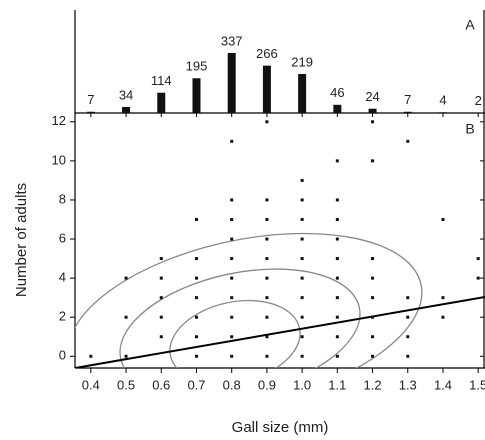 This screenshot has height=440, width=485. Describe the element at coordinates (232, 40) in the screenshot. I see `bar-label: 337` at that location.